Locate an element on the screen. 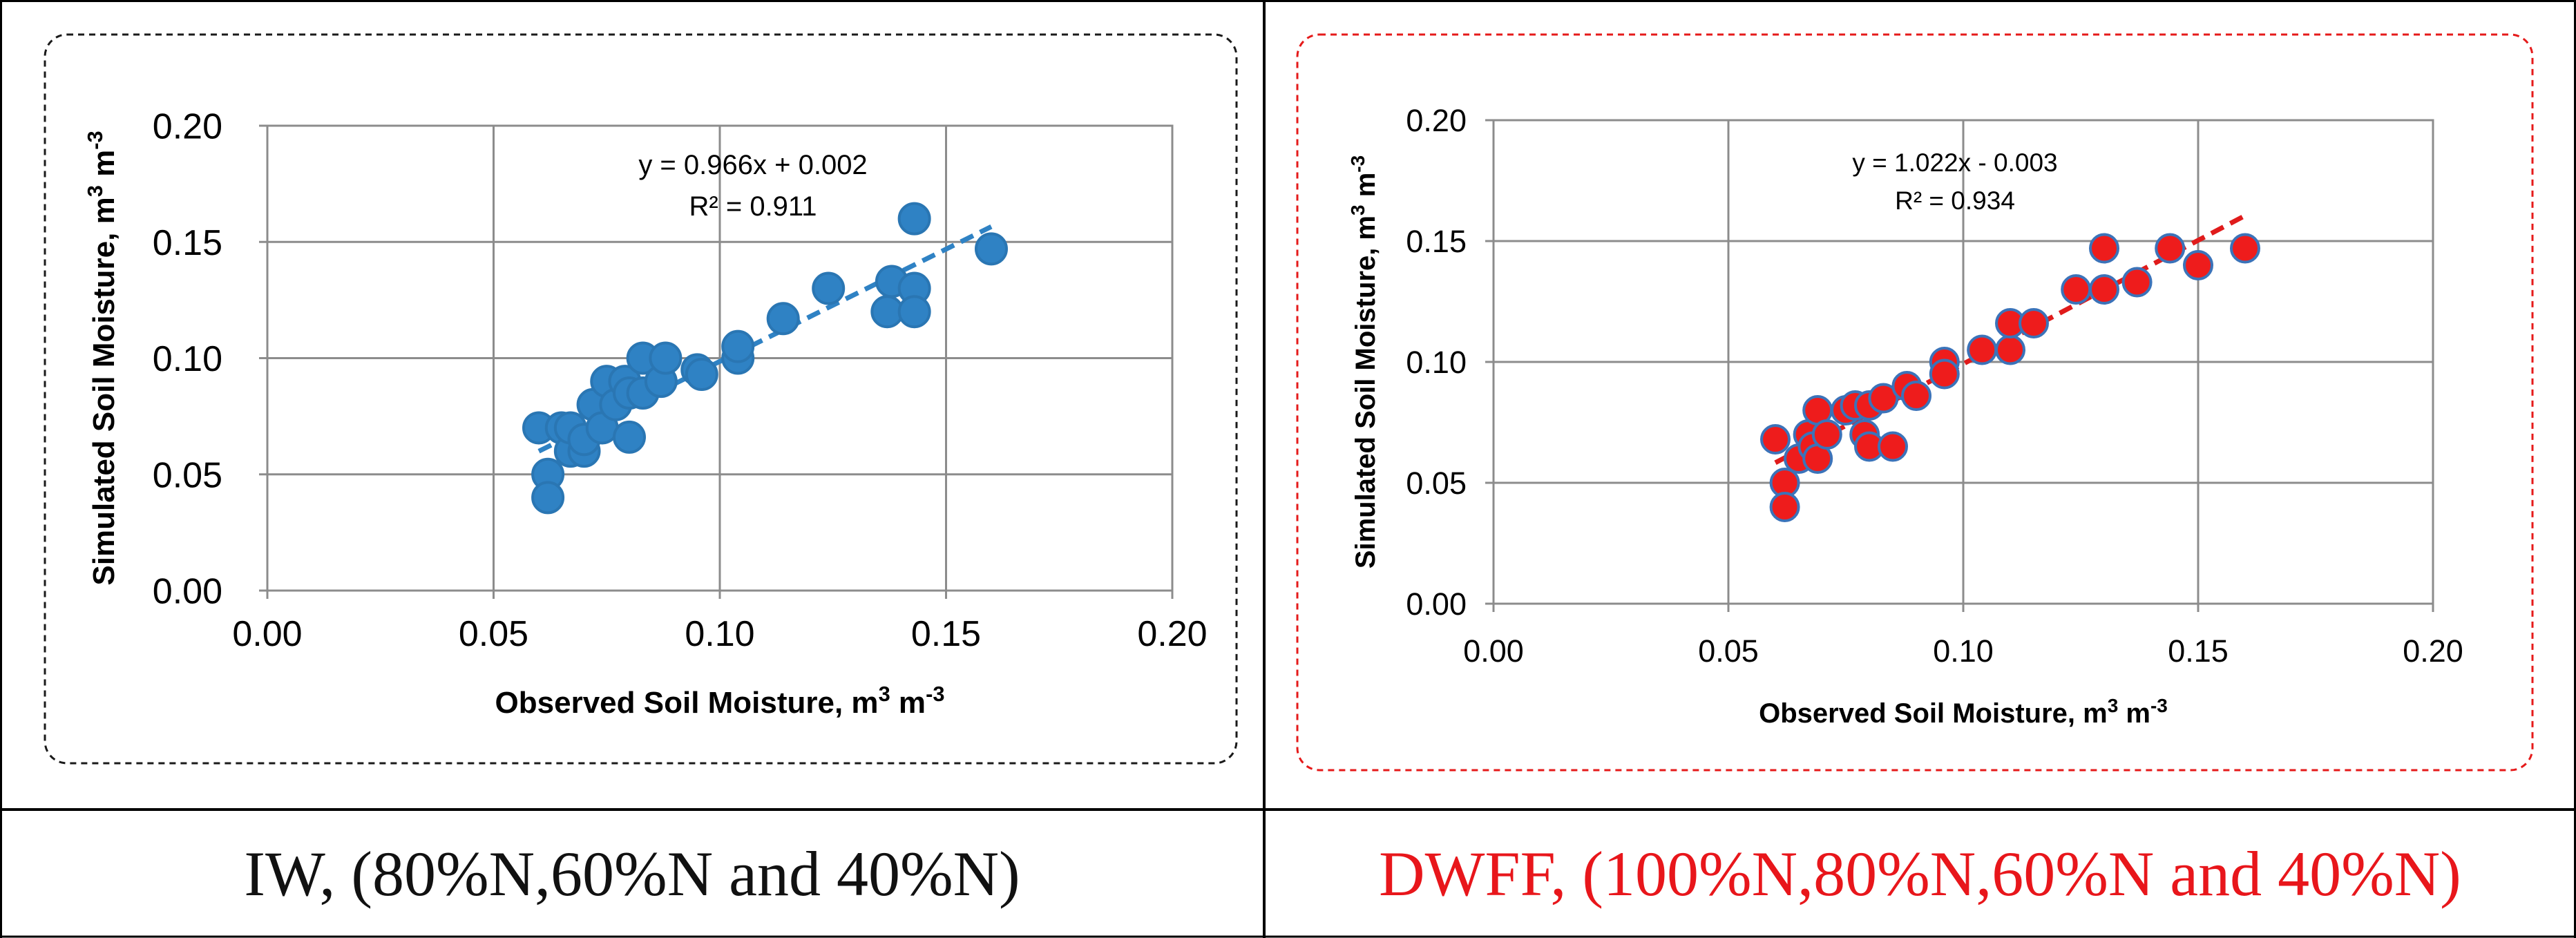 The height and width of the screenshot is (938, 2576). r-squared-label: R² = 0.911 is located at coordinates (753, 206).